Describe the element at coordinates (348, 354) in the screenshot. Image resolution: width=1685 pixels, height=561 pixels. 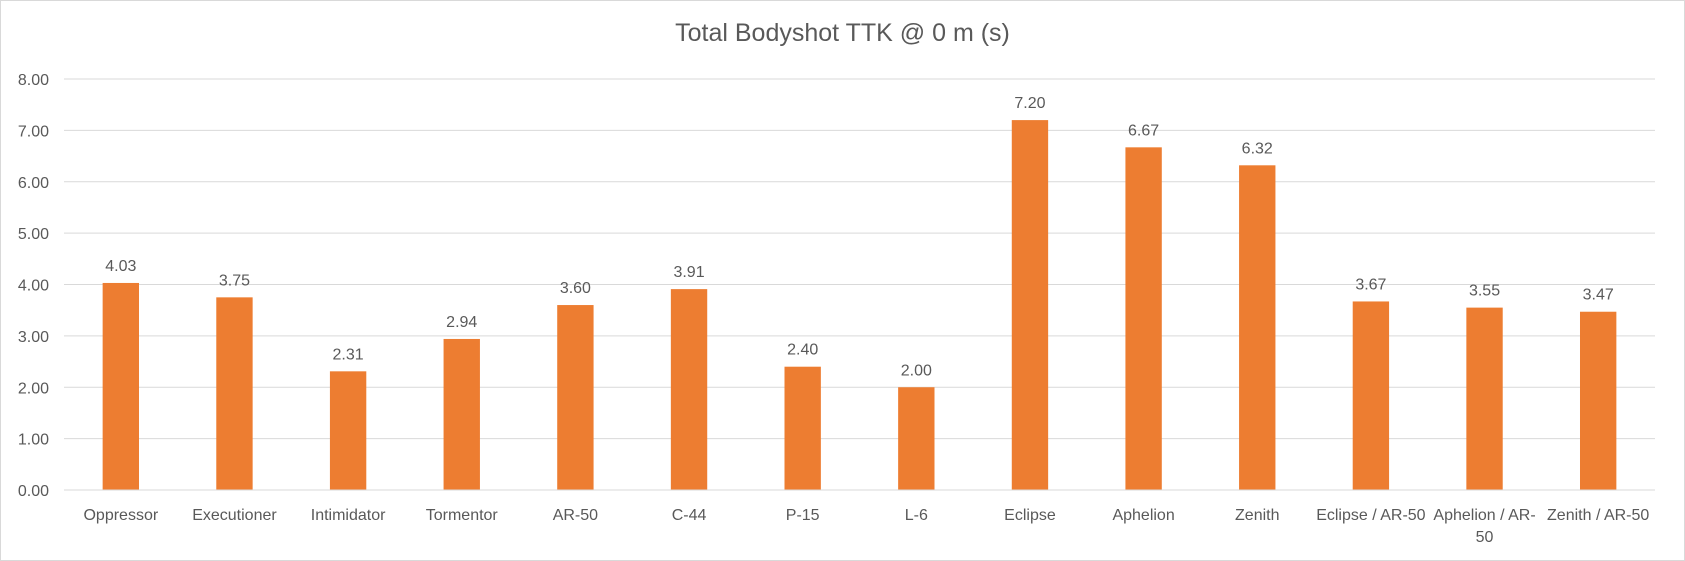
I see `data-label: 2.31` at that location.